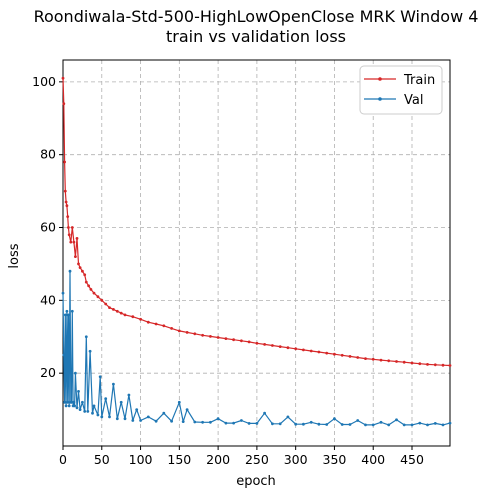 The width and height of the screenshot is (500, 500). What do you see at coordinates (48, 299) in the screenshot?
I see `y-tick-label: 40` at bounding box center [48, 299].